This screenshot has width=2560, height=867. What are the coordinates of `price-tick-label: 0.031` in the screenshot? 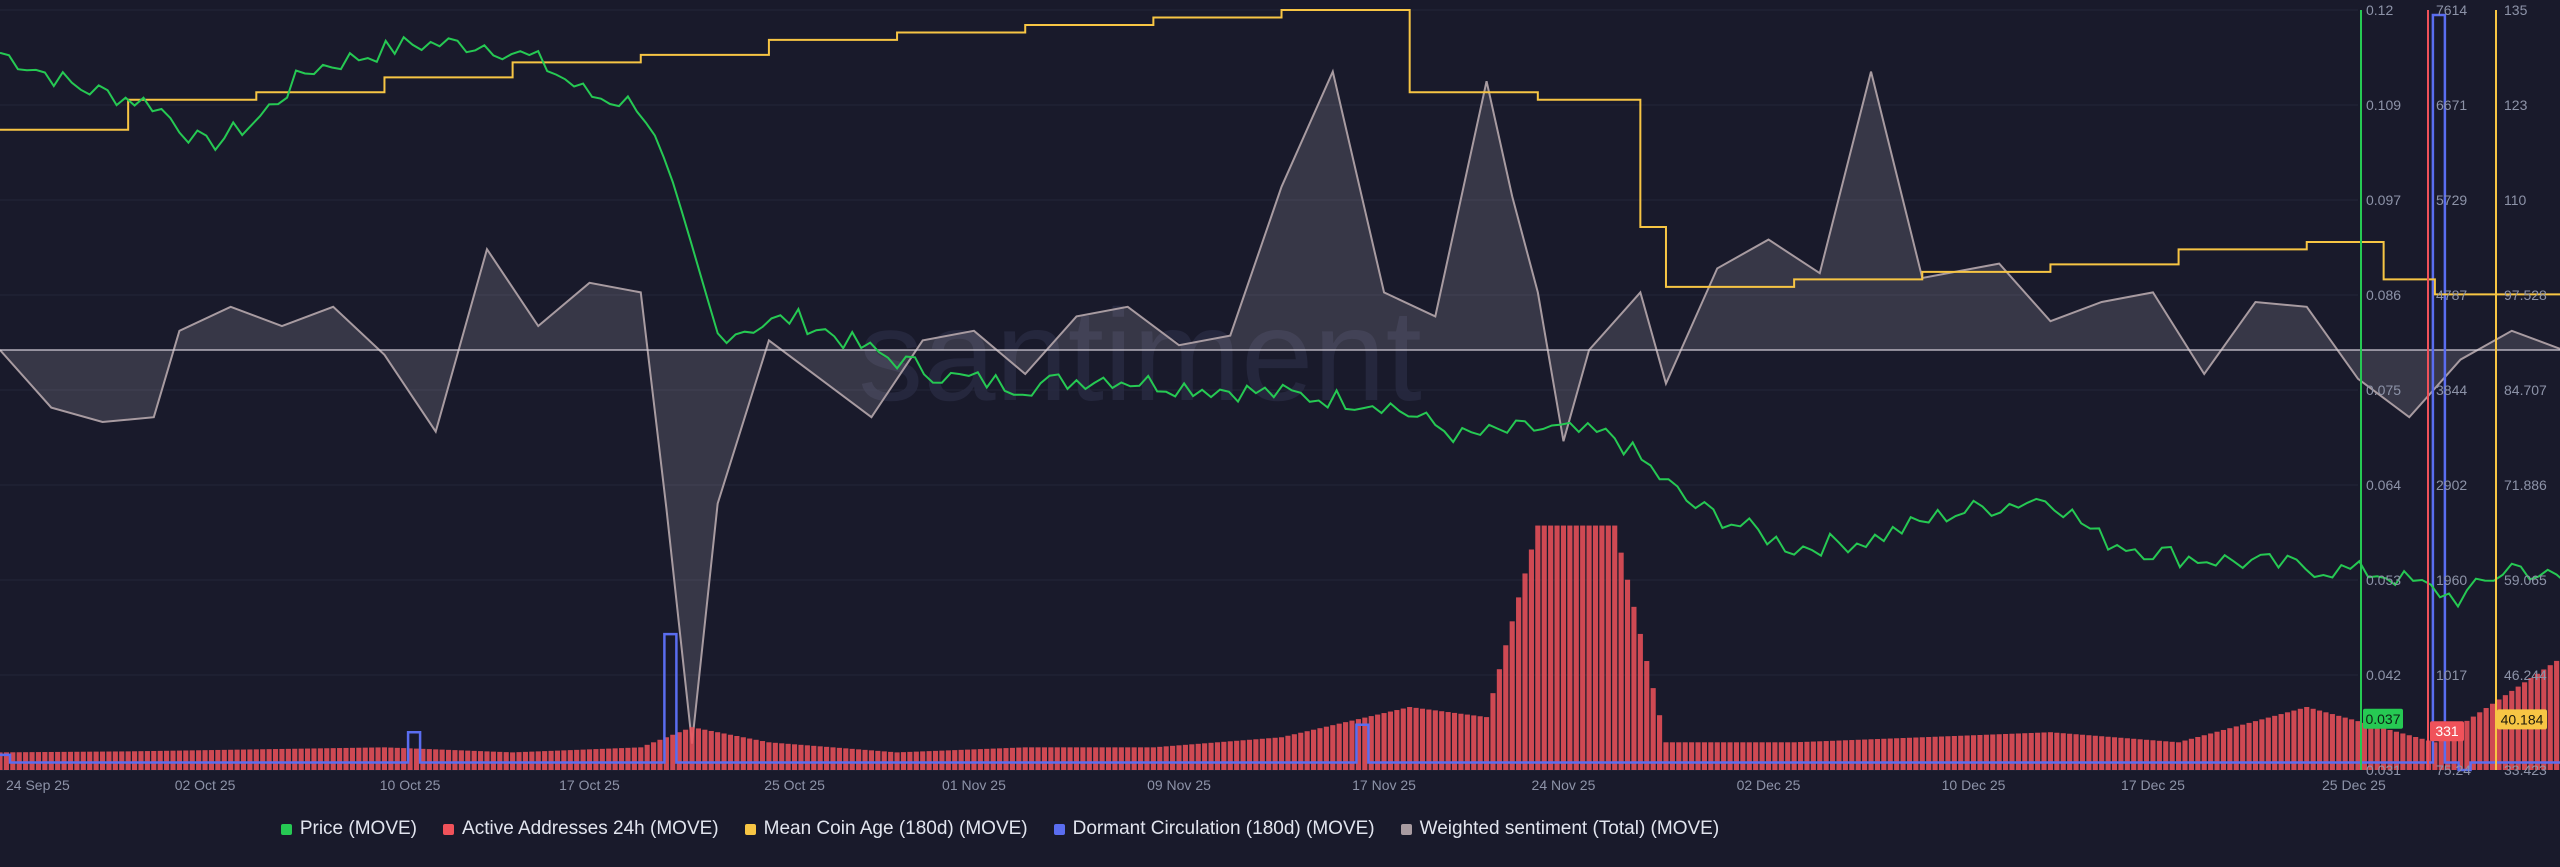 It's located at (2383, 770).